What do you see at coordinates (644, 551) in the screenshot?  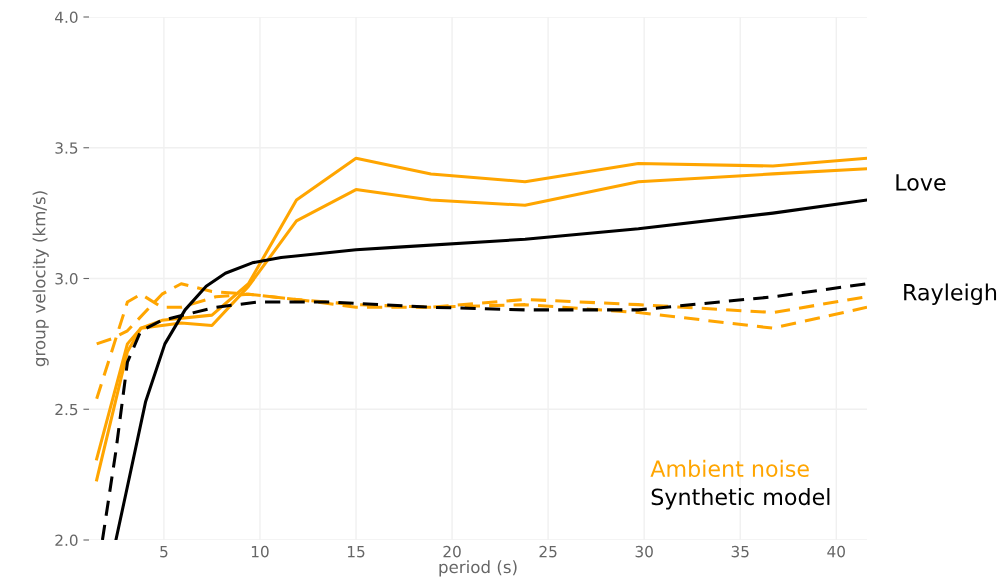 I see `x-tick-label: 30` at bounding box center [644, 551].